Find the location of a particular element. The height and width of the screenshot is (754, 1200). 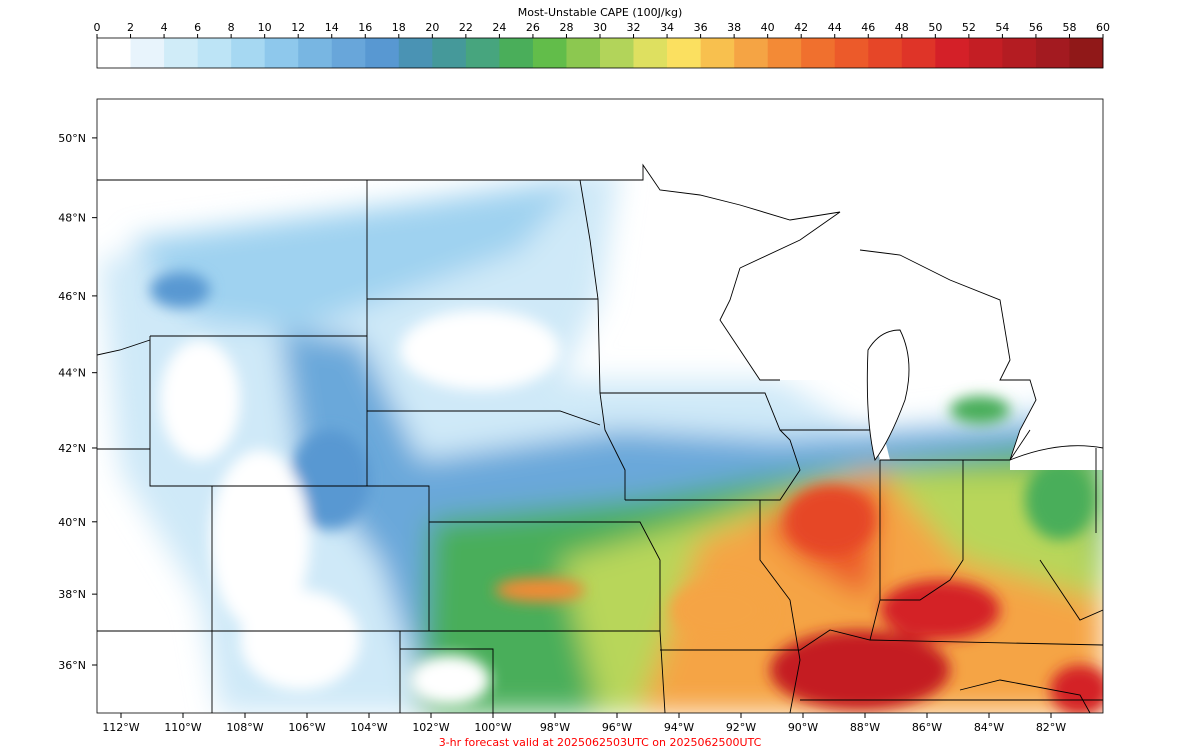

lon-label: 110°W is located at coordinates (182, 727).